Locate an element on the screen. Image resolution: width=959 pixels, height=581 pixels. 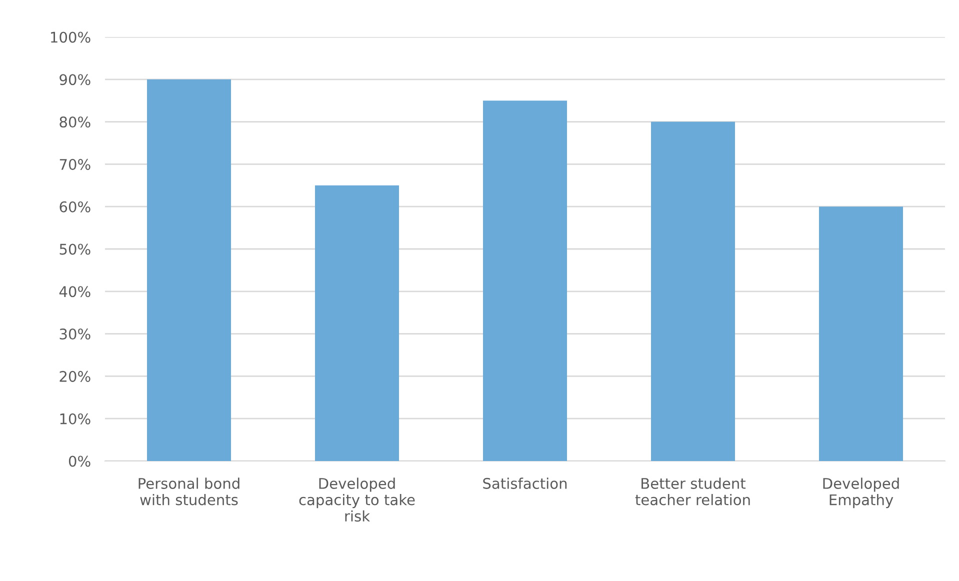
y-tick-label: 0% is located at coordinates (79, 461).